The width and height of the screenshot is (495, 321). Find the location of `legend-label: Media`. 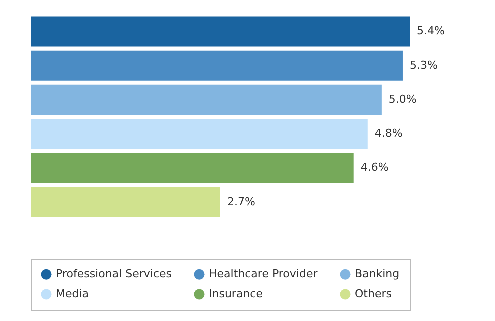

legend-label: Media is located at coordinates (73, 294).